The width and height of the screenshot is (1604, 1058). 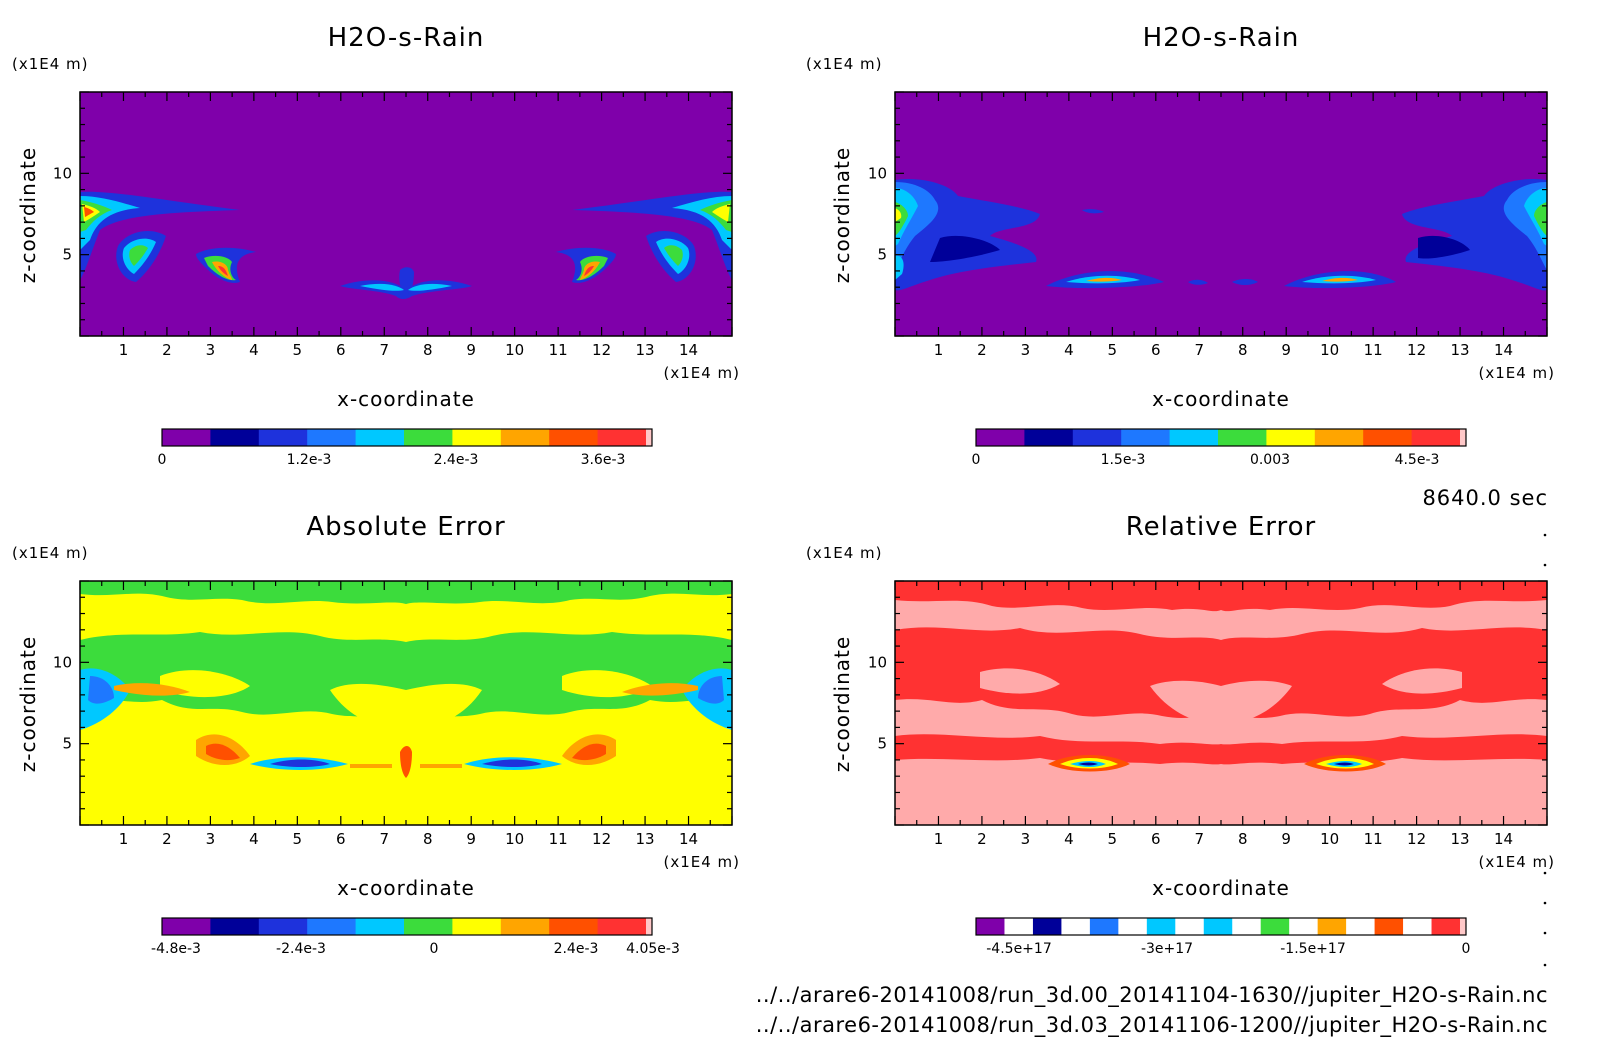 I want to click on x-tick-label: 10, so click(x=1329, y=839).